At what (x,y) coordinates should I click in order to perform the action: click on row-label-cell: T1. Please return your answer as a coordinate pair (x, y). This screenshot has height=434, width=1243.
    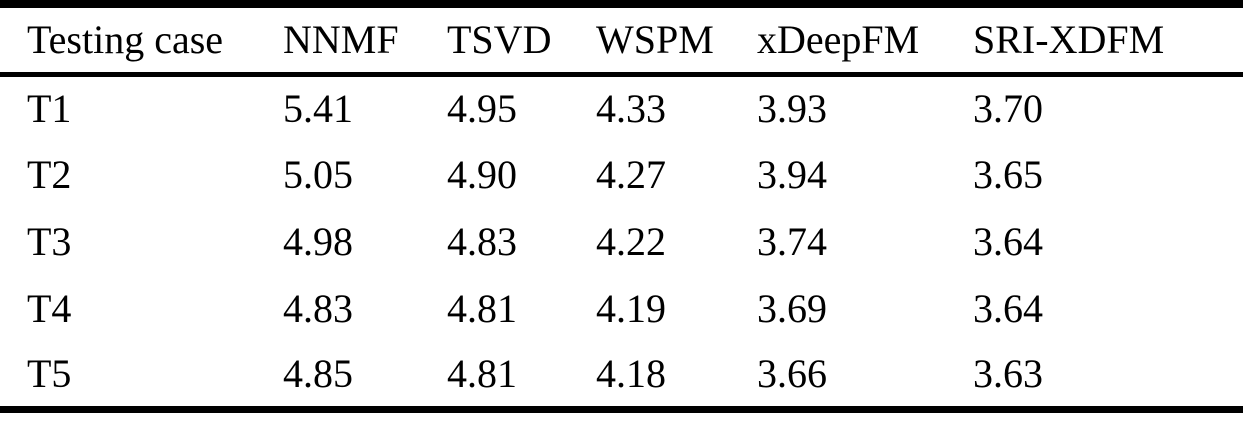
    Looking at the image, I should click on (49, 108).